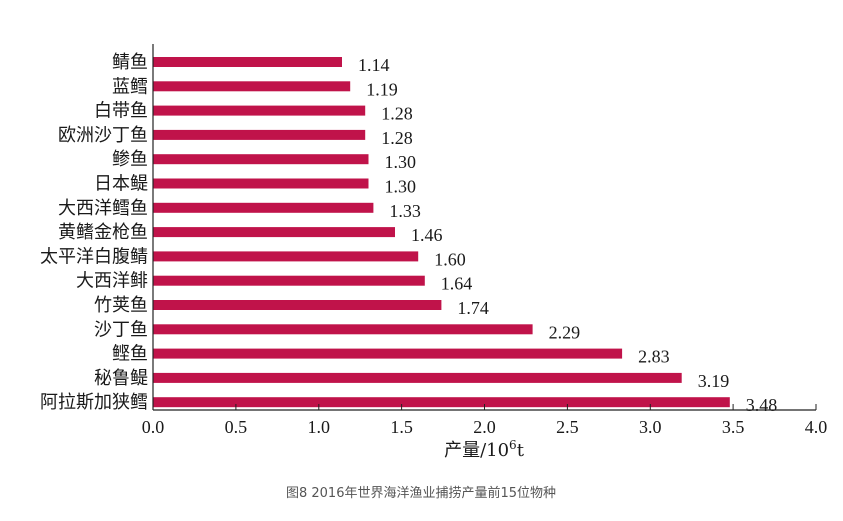  Describe the element at coordinates (94, 402) in the screenshot. I see `category-label: 阿拉斯加狭鳕` at that location.